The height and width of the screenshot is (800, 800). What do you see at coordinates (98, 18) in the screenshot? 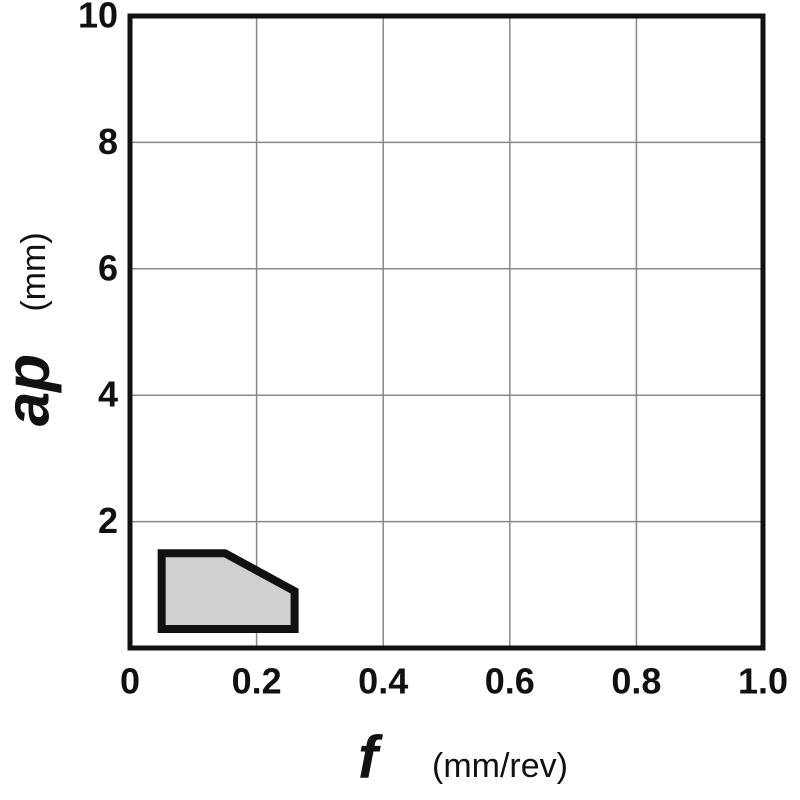
I see `y-tick-label: 10` at bounding box center [98, 18].